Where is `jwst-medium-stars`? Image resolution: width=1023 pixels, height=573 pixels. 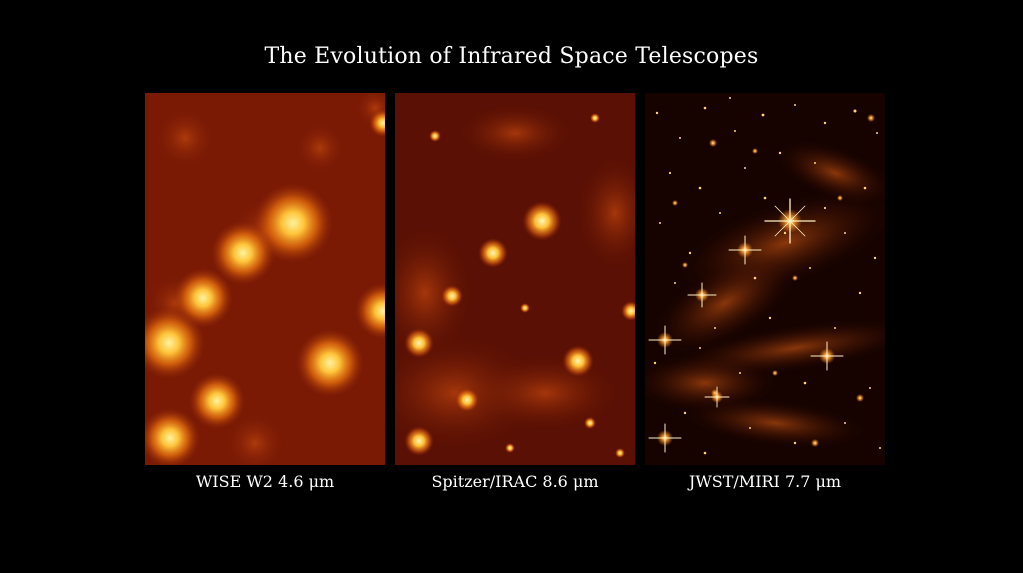
jwst-medium-stars is located at coordinates (773, 280).